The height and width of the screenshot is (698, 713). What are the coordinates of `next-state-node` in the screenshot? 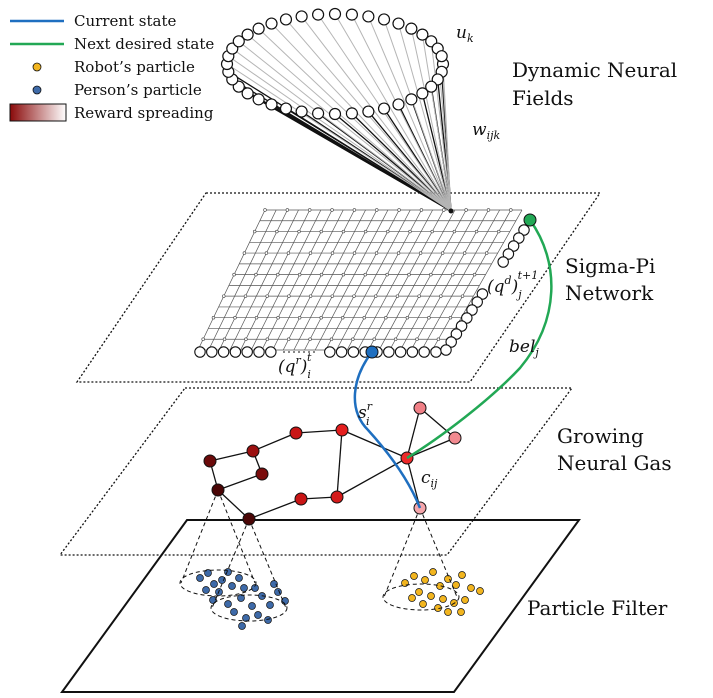 It's located at (530, 220).